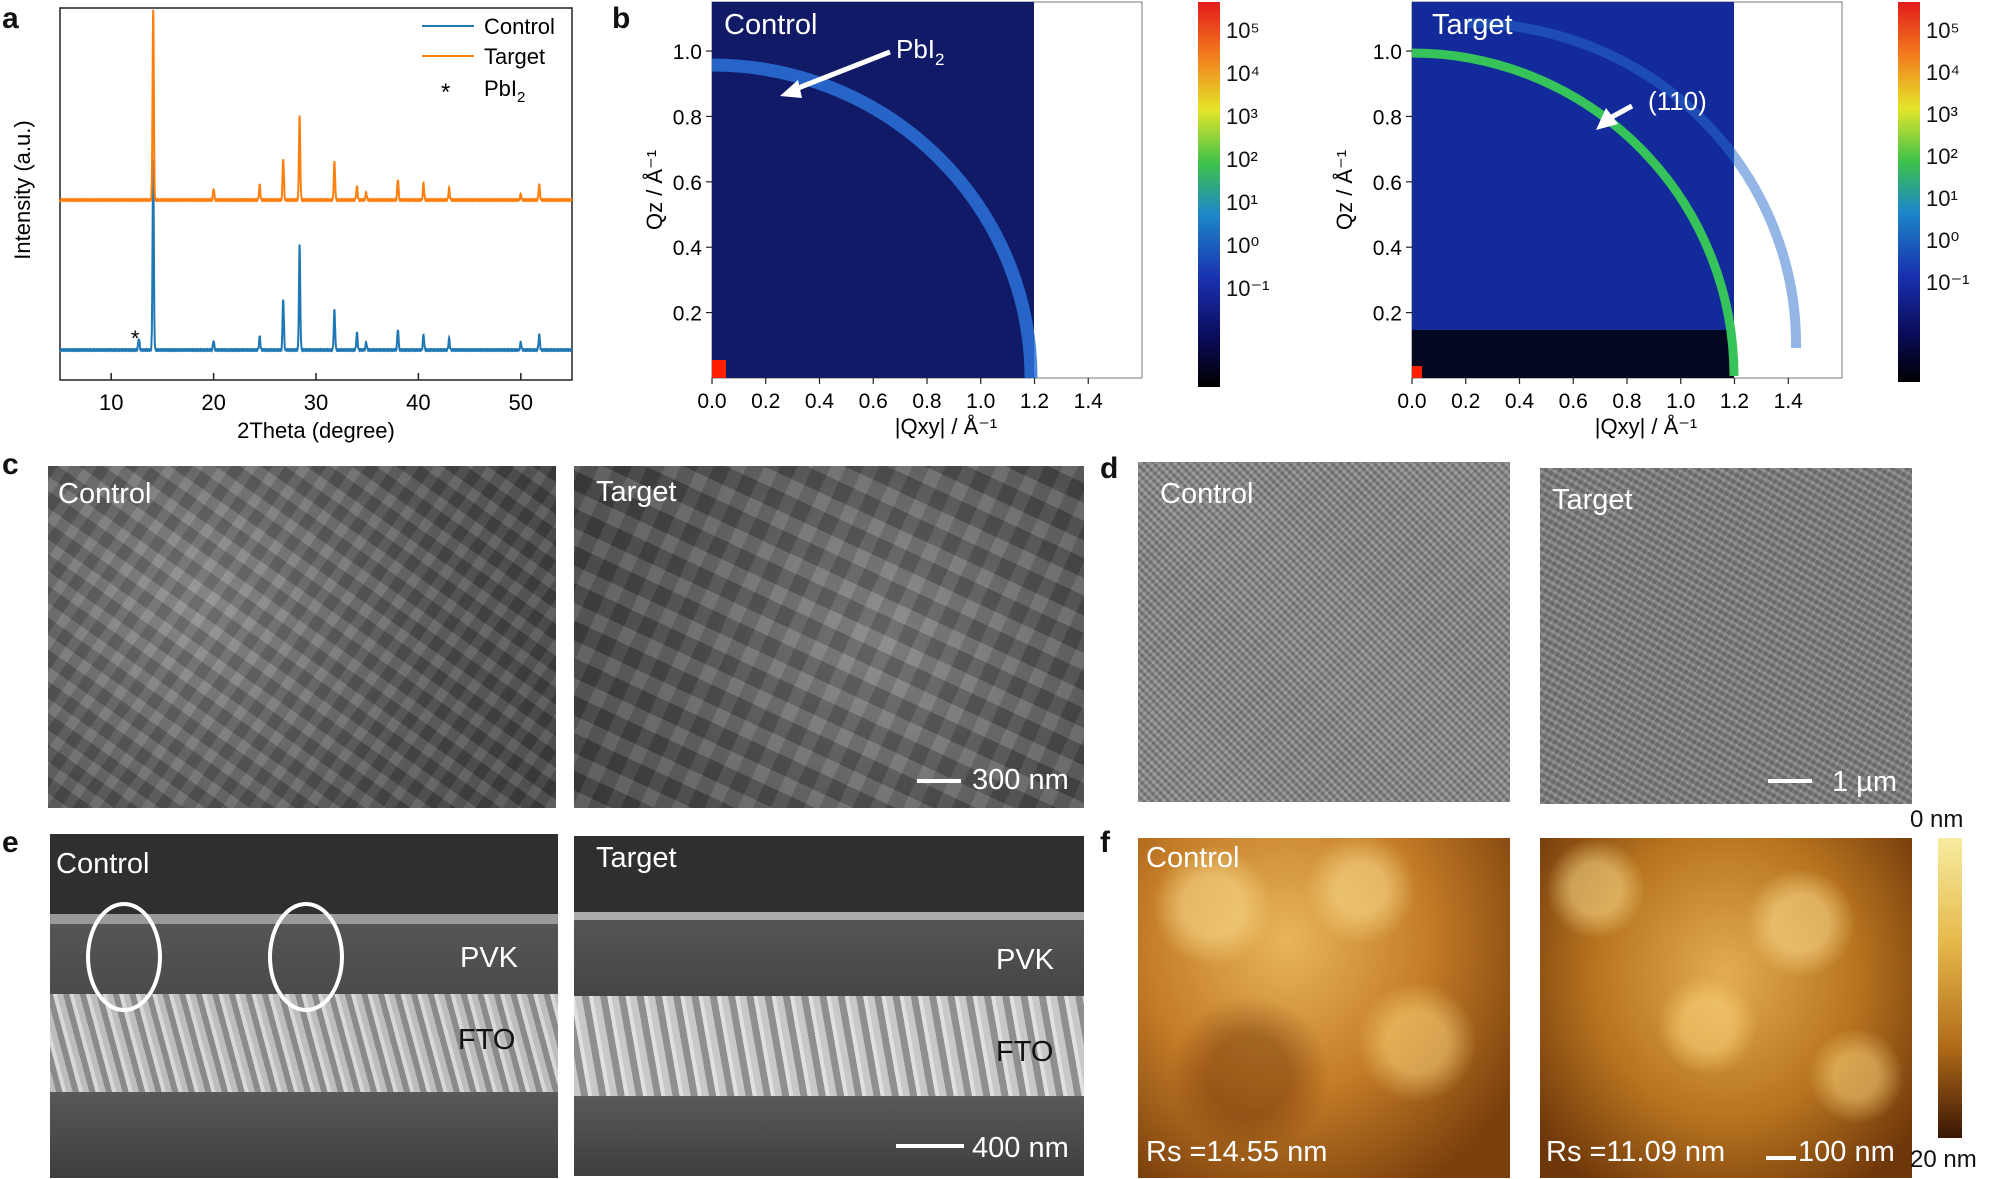 The height and width of the screenshot is (1179, 2000). Describe the element at coordinates (946, 426) in the screenshot. I see `giwaxs-control-xlabel: |Qxy| / Å⁻¹` at that location.